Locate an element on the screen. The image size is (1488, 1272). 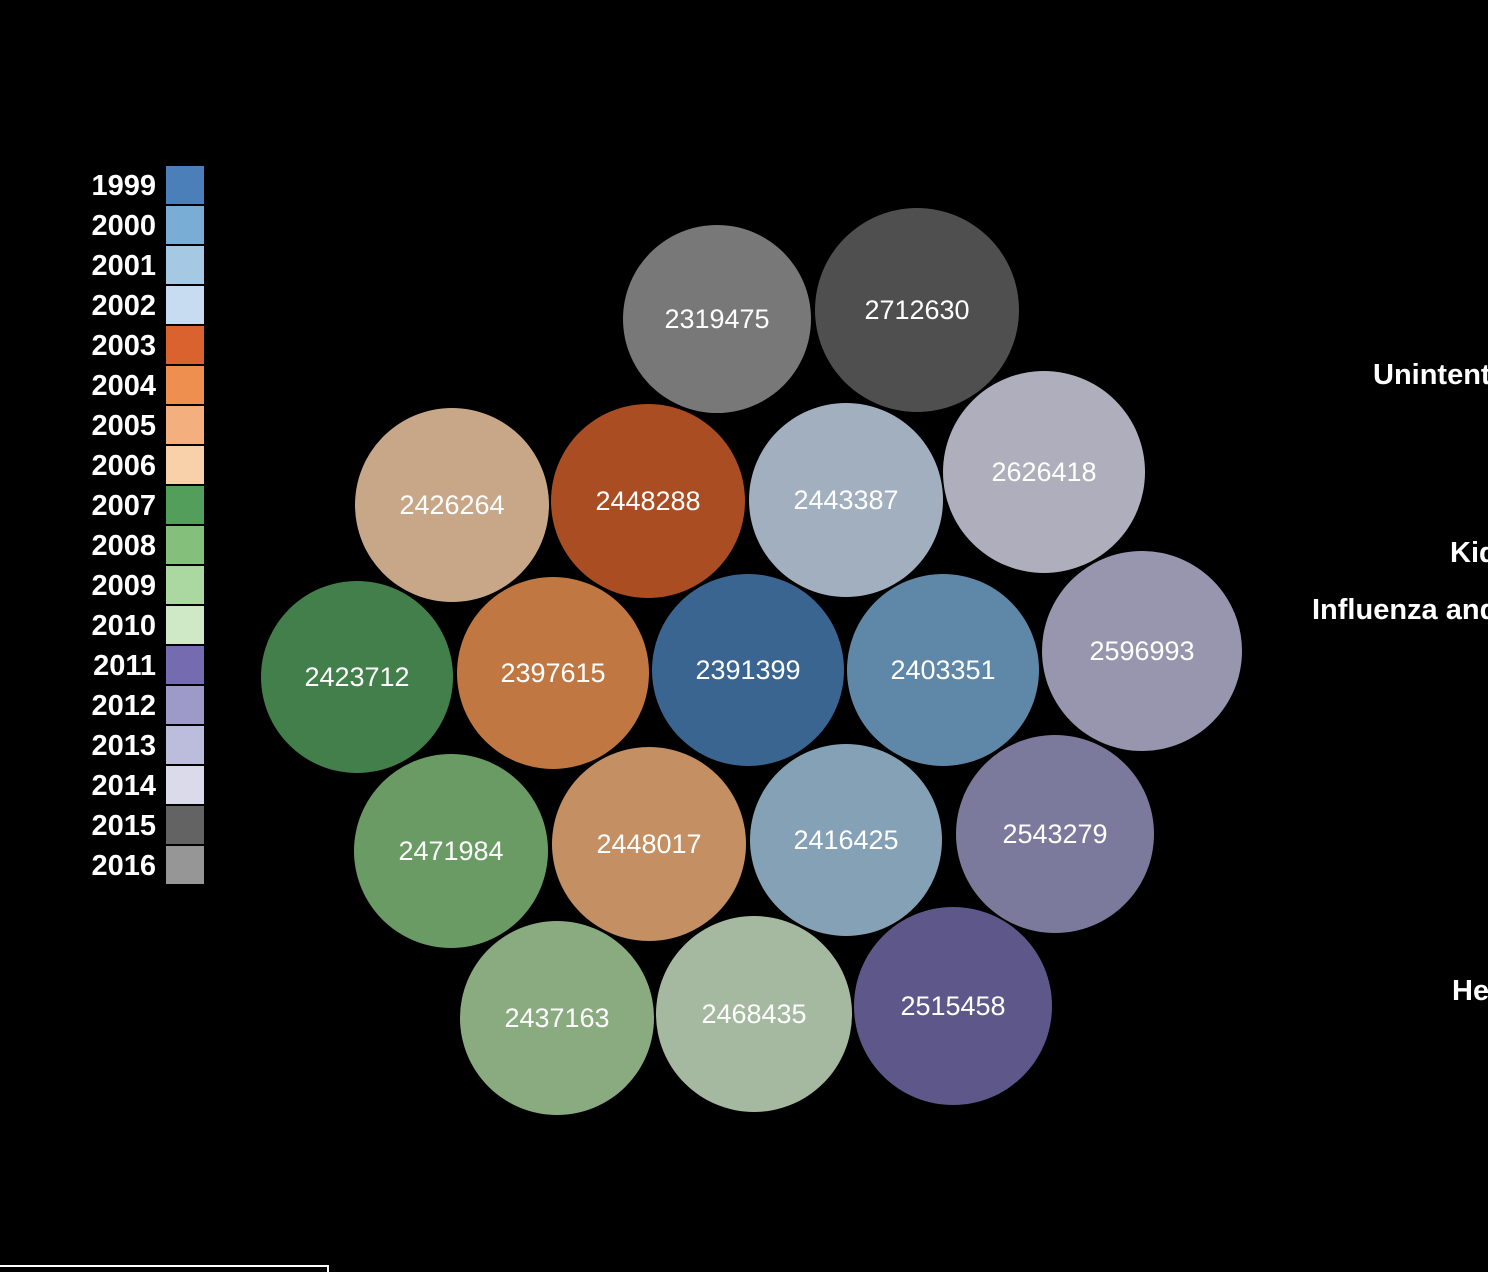
legend-label-2013: 2013 is located at coordinates (123, 746).